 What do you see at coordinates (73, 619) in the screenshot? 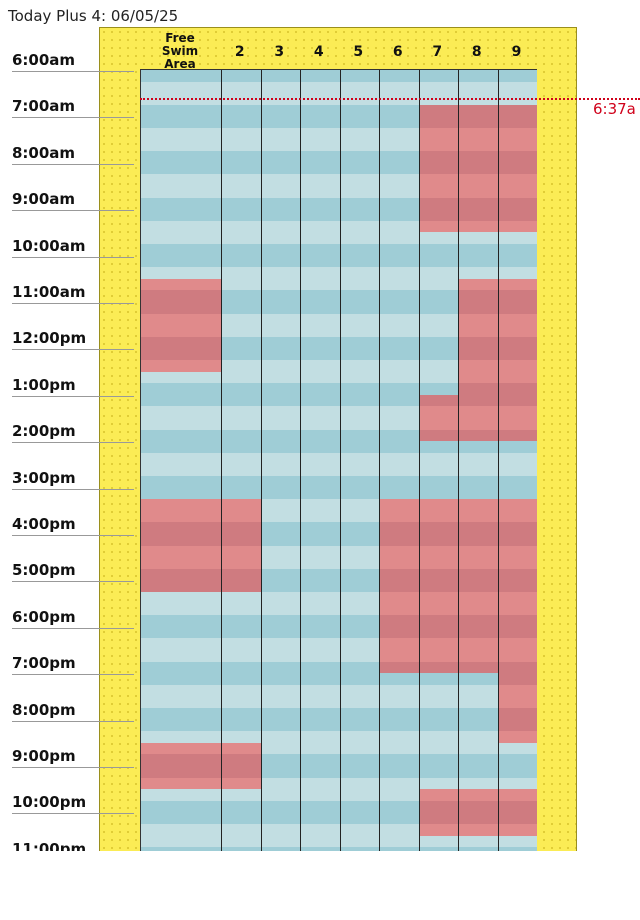
I see `hour-label: 6:00pm` at bounding box center [73, 619].